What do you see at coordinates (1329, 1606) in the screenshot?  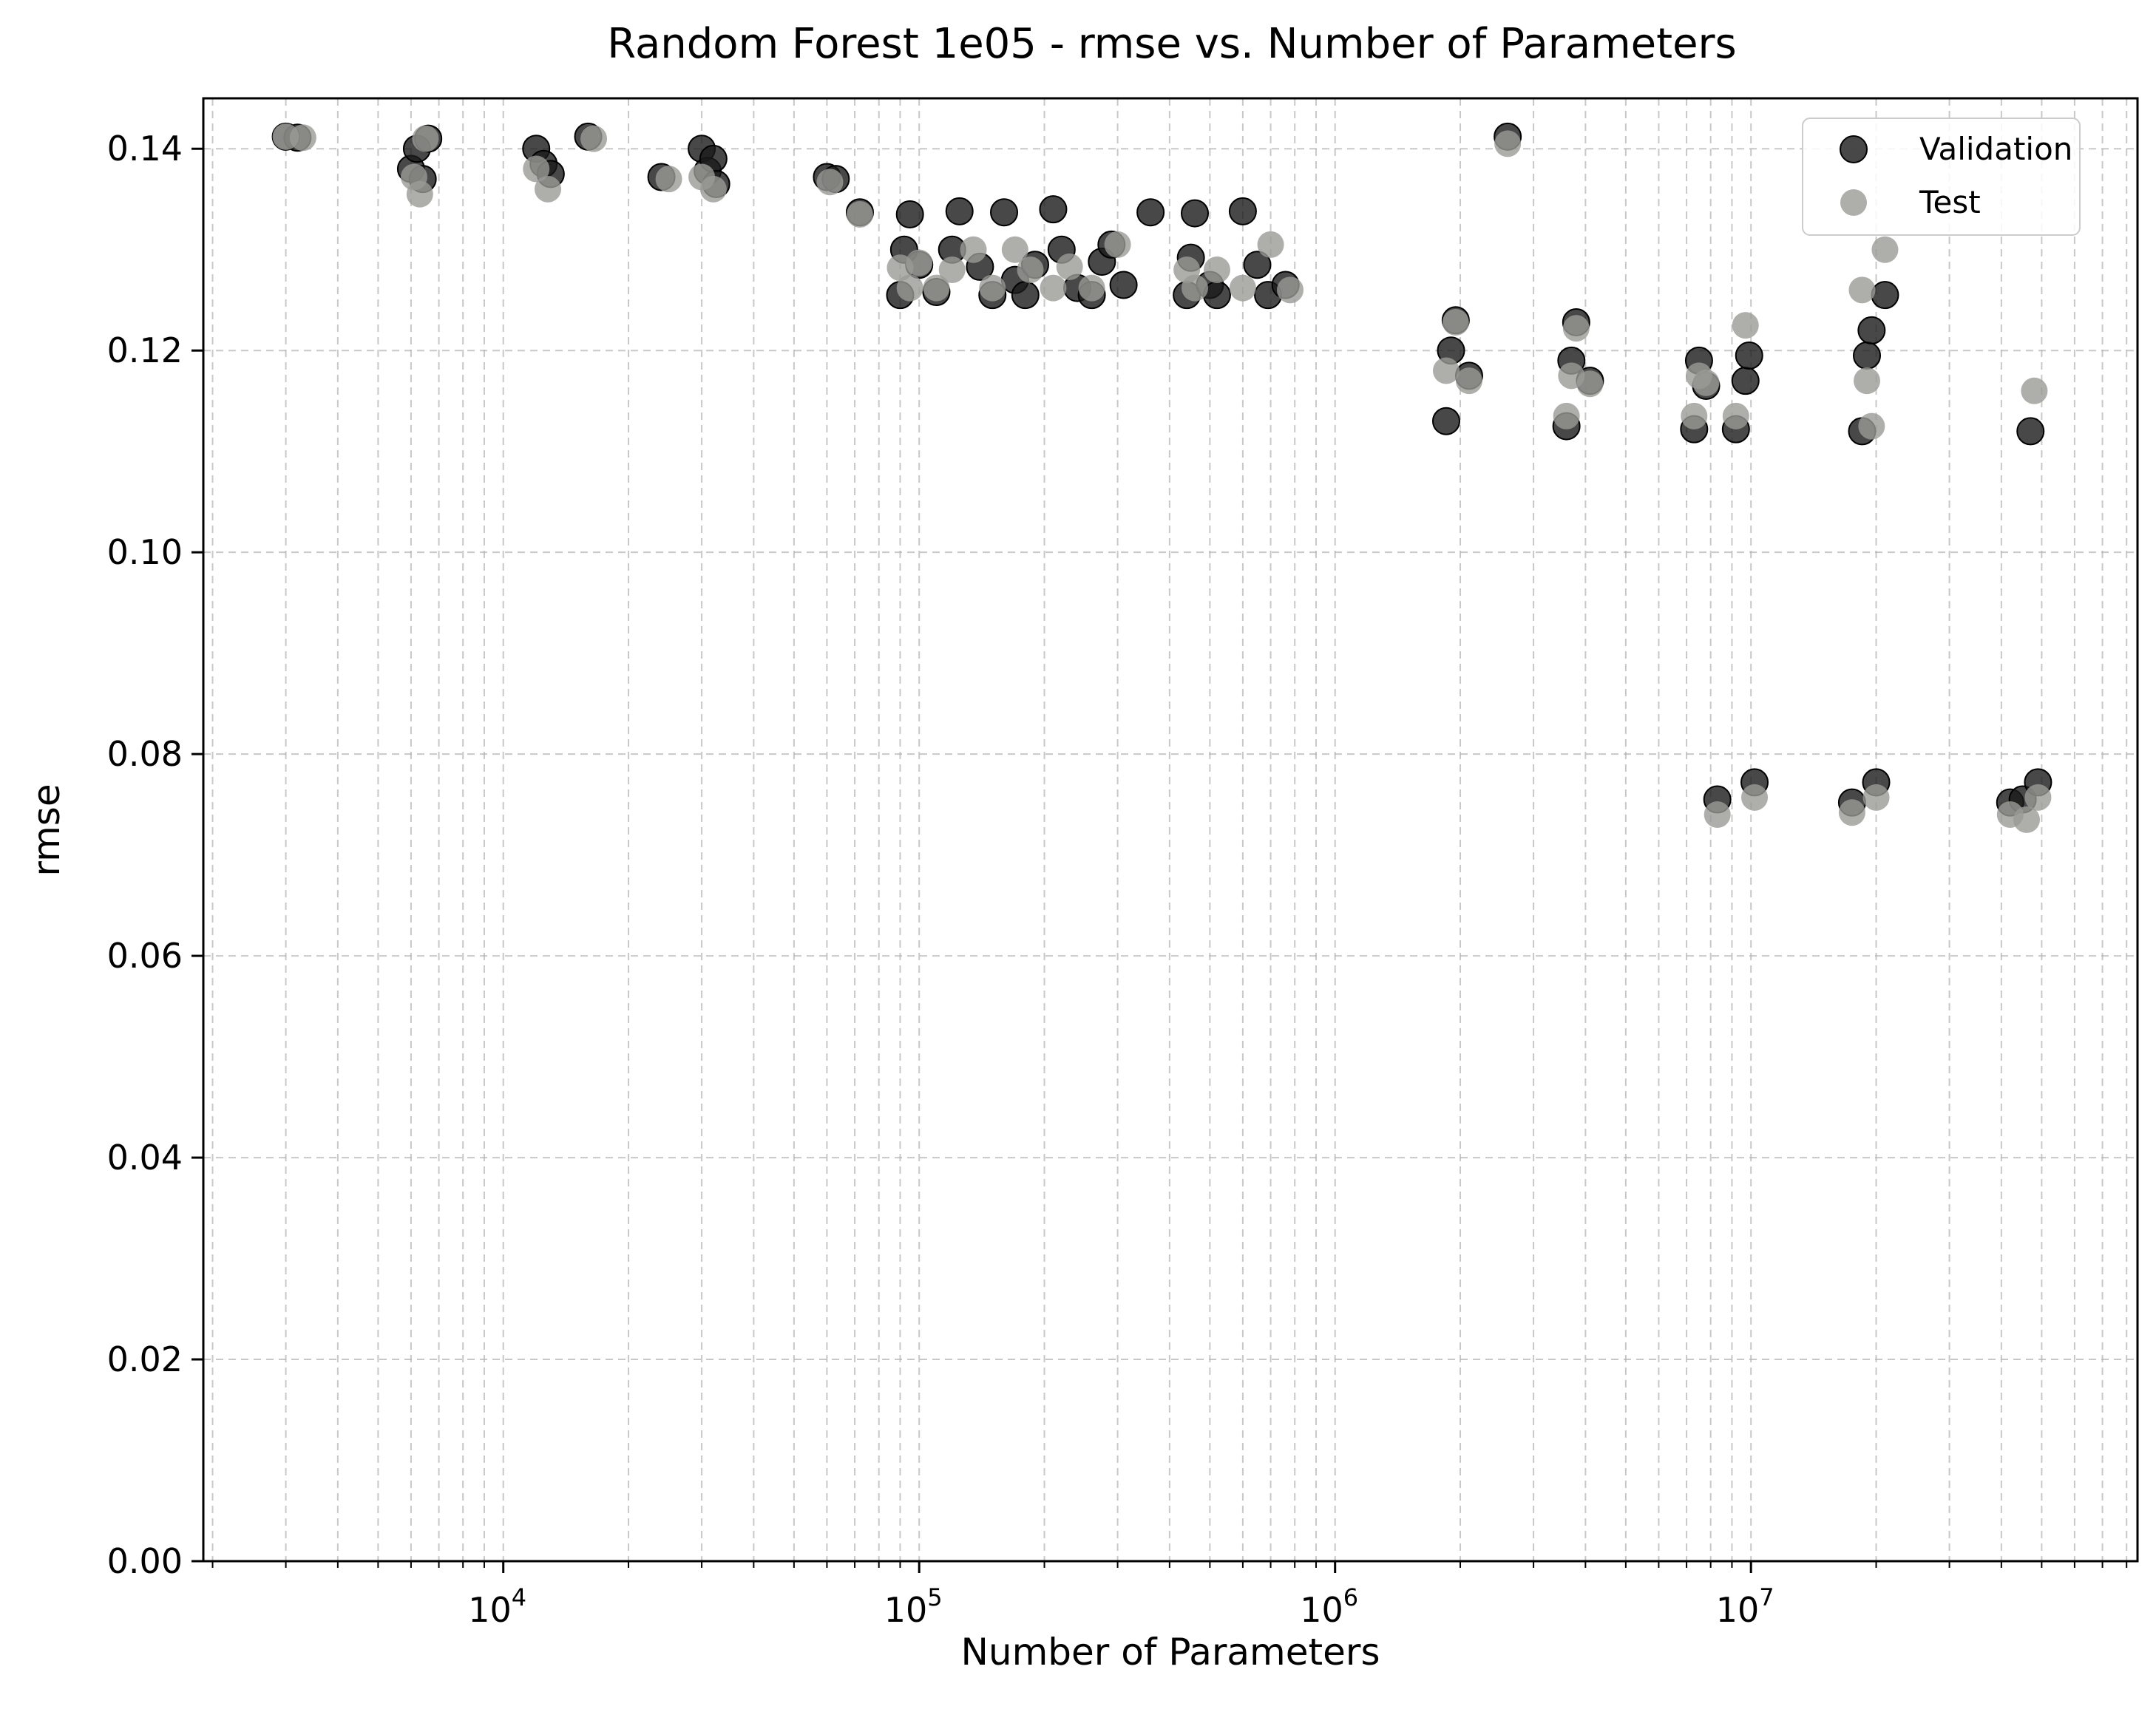 I see `x-tick-label: 10⁶` at bounding box center [1329, 1606].